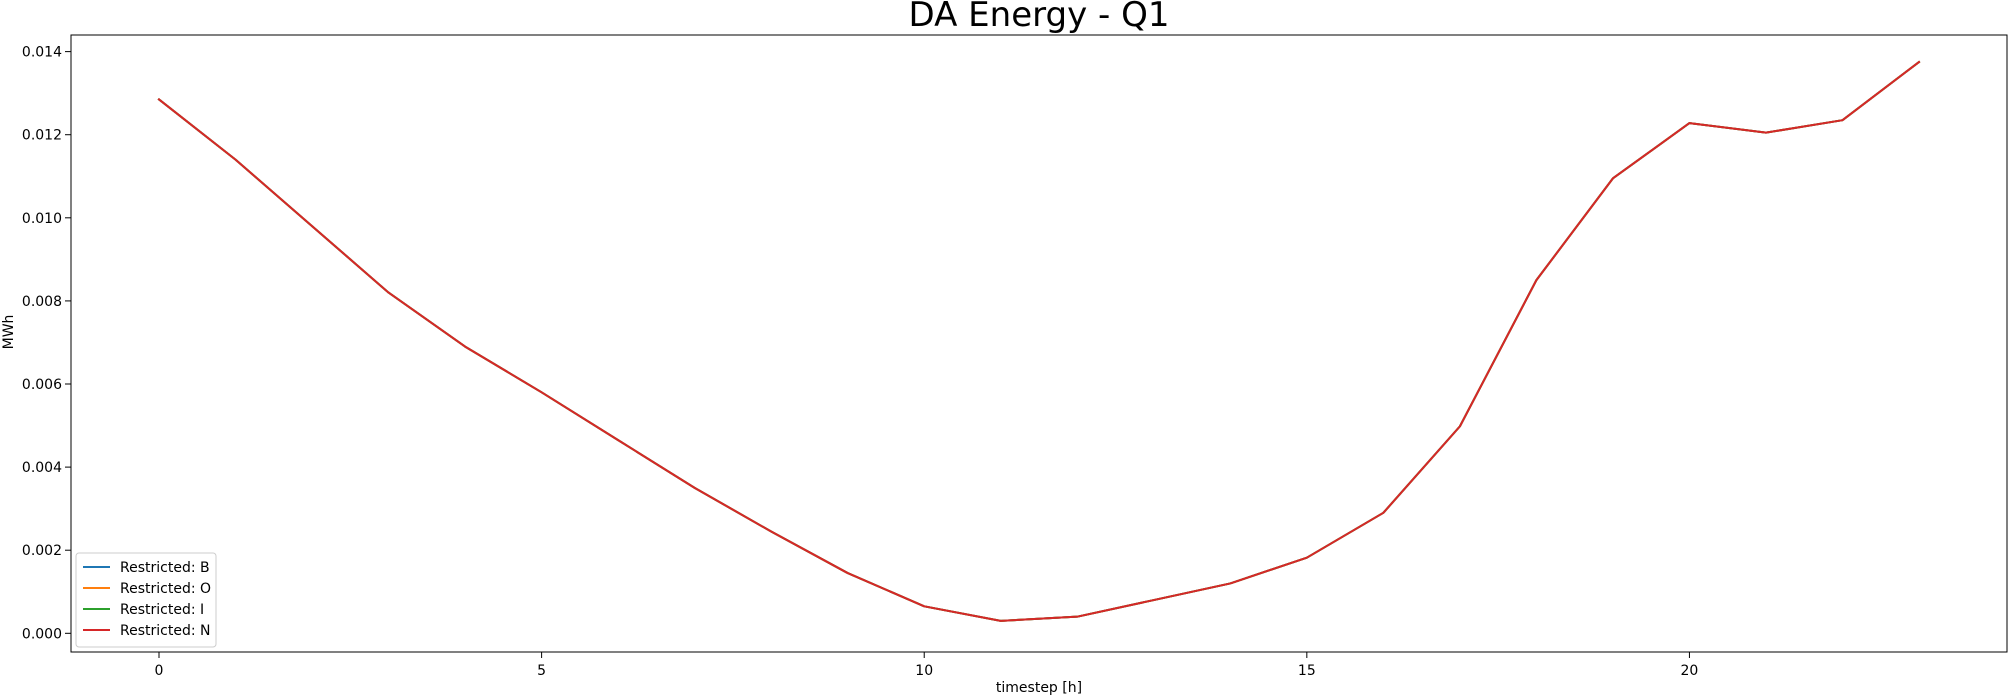 The width and height of the screenshot is (2008, 699). What do you see at coordinates (42, 551) in the screenshot?
I see `y-tick-label: 0.002` at bounding box center [42, 551].